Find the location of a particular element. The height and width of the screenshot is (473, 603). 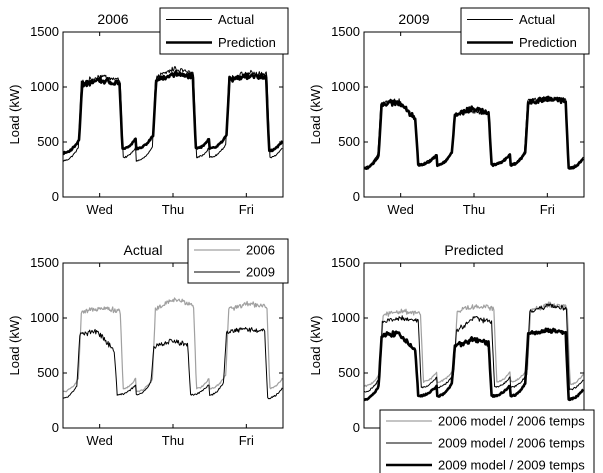

legend: 2006 2009 is located at coordinates (238, 261).